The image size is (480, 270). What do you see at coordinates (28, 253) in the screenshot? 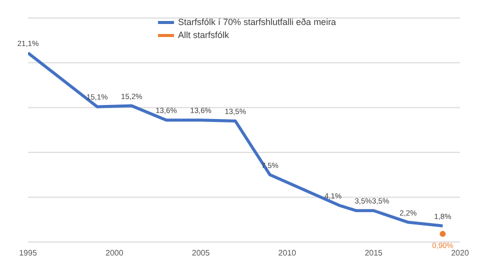
I see `x-tick-label: 1995` at bounding box center [28, 253].